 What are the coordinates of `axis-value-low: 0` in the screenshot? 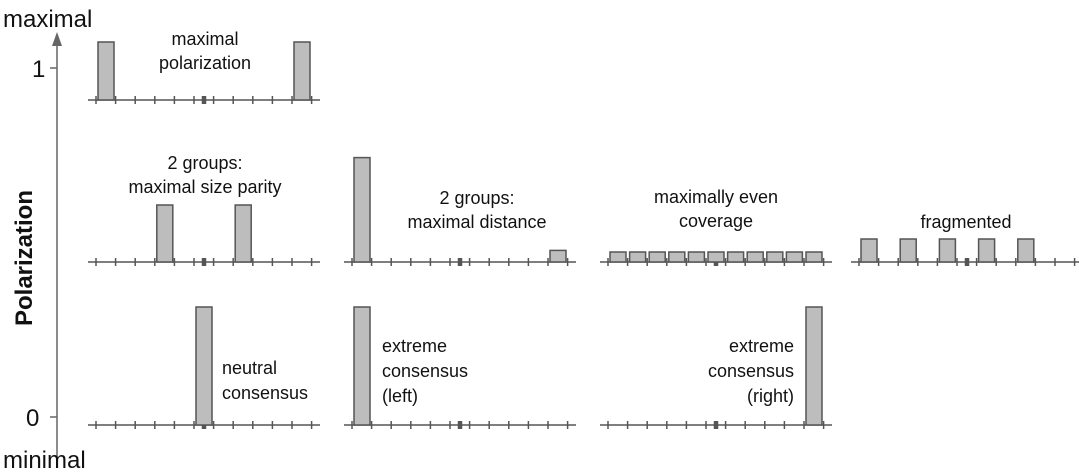 It's located at (32, 418).